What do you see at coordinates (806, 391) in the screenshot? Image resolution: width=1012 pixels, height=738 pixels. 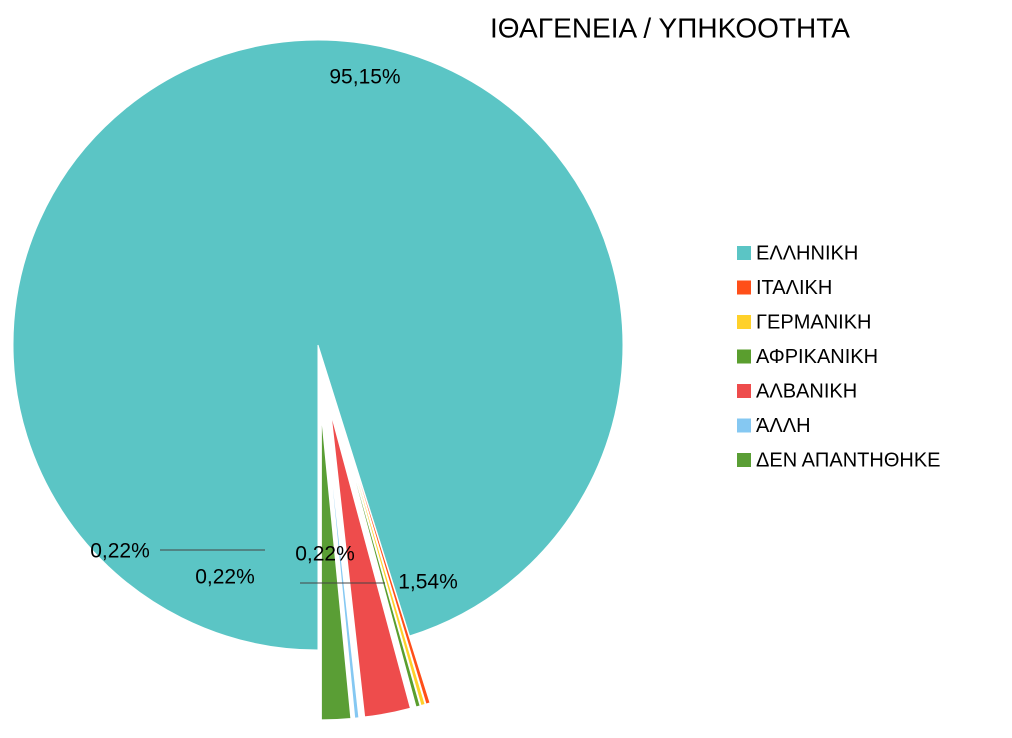 I see `legend-label: ΑΛΒΑΝΙΚΗ` at bounding box center [806, 391].